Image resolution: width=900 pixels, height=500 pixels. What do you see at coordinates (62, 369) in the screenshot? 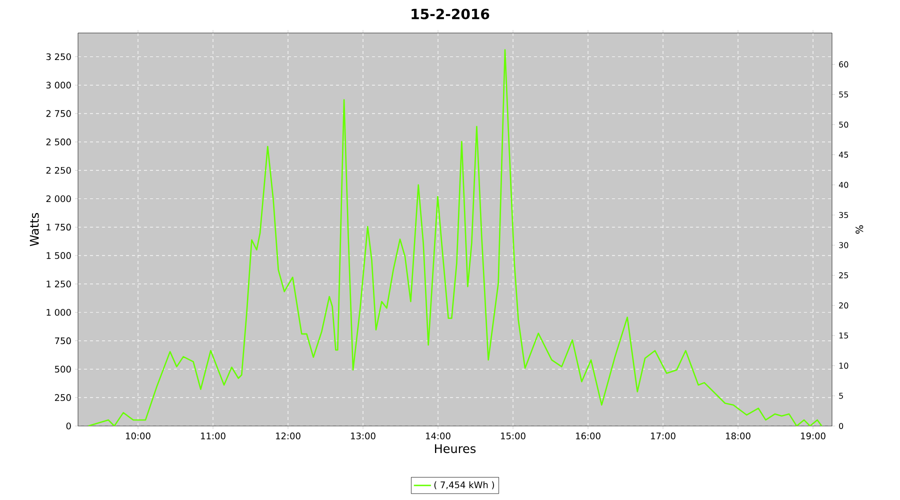
I see `y-tick-label: 500` at bounding box center [62, 369].